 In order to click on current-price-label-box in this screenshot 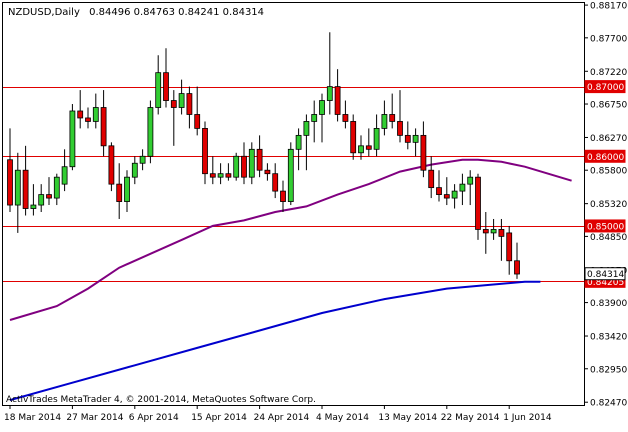, I will do `click(605, 274)`.